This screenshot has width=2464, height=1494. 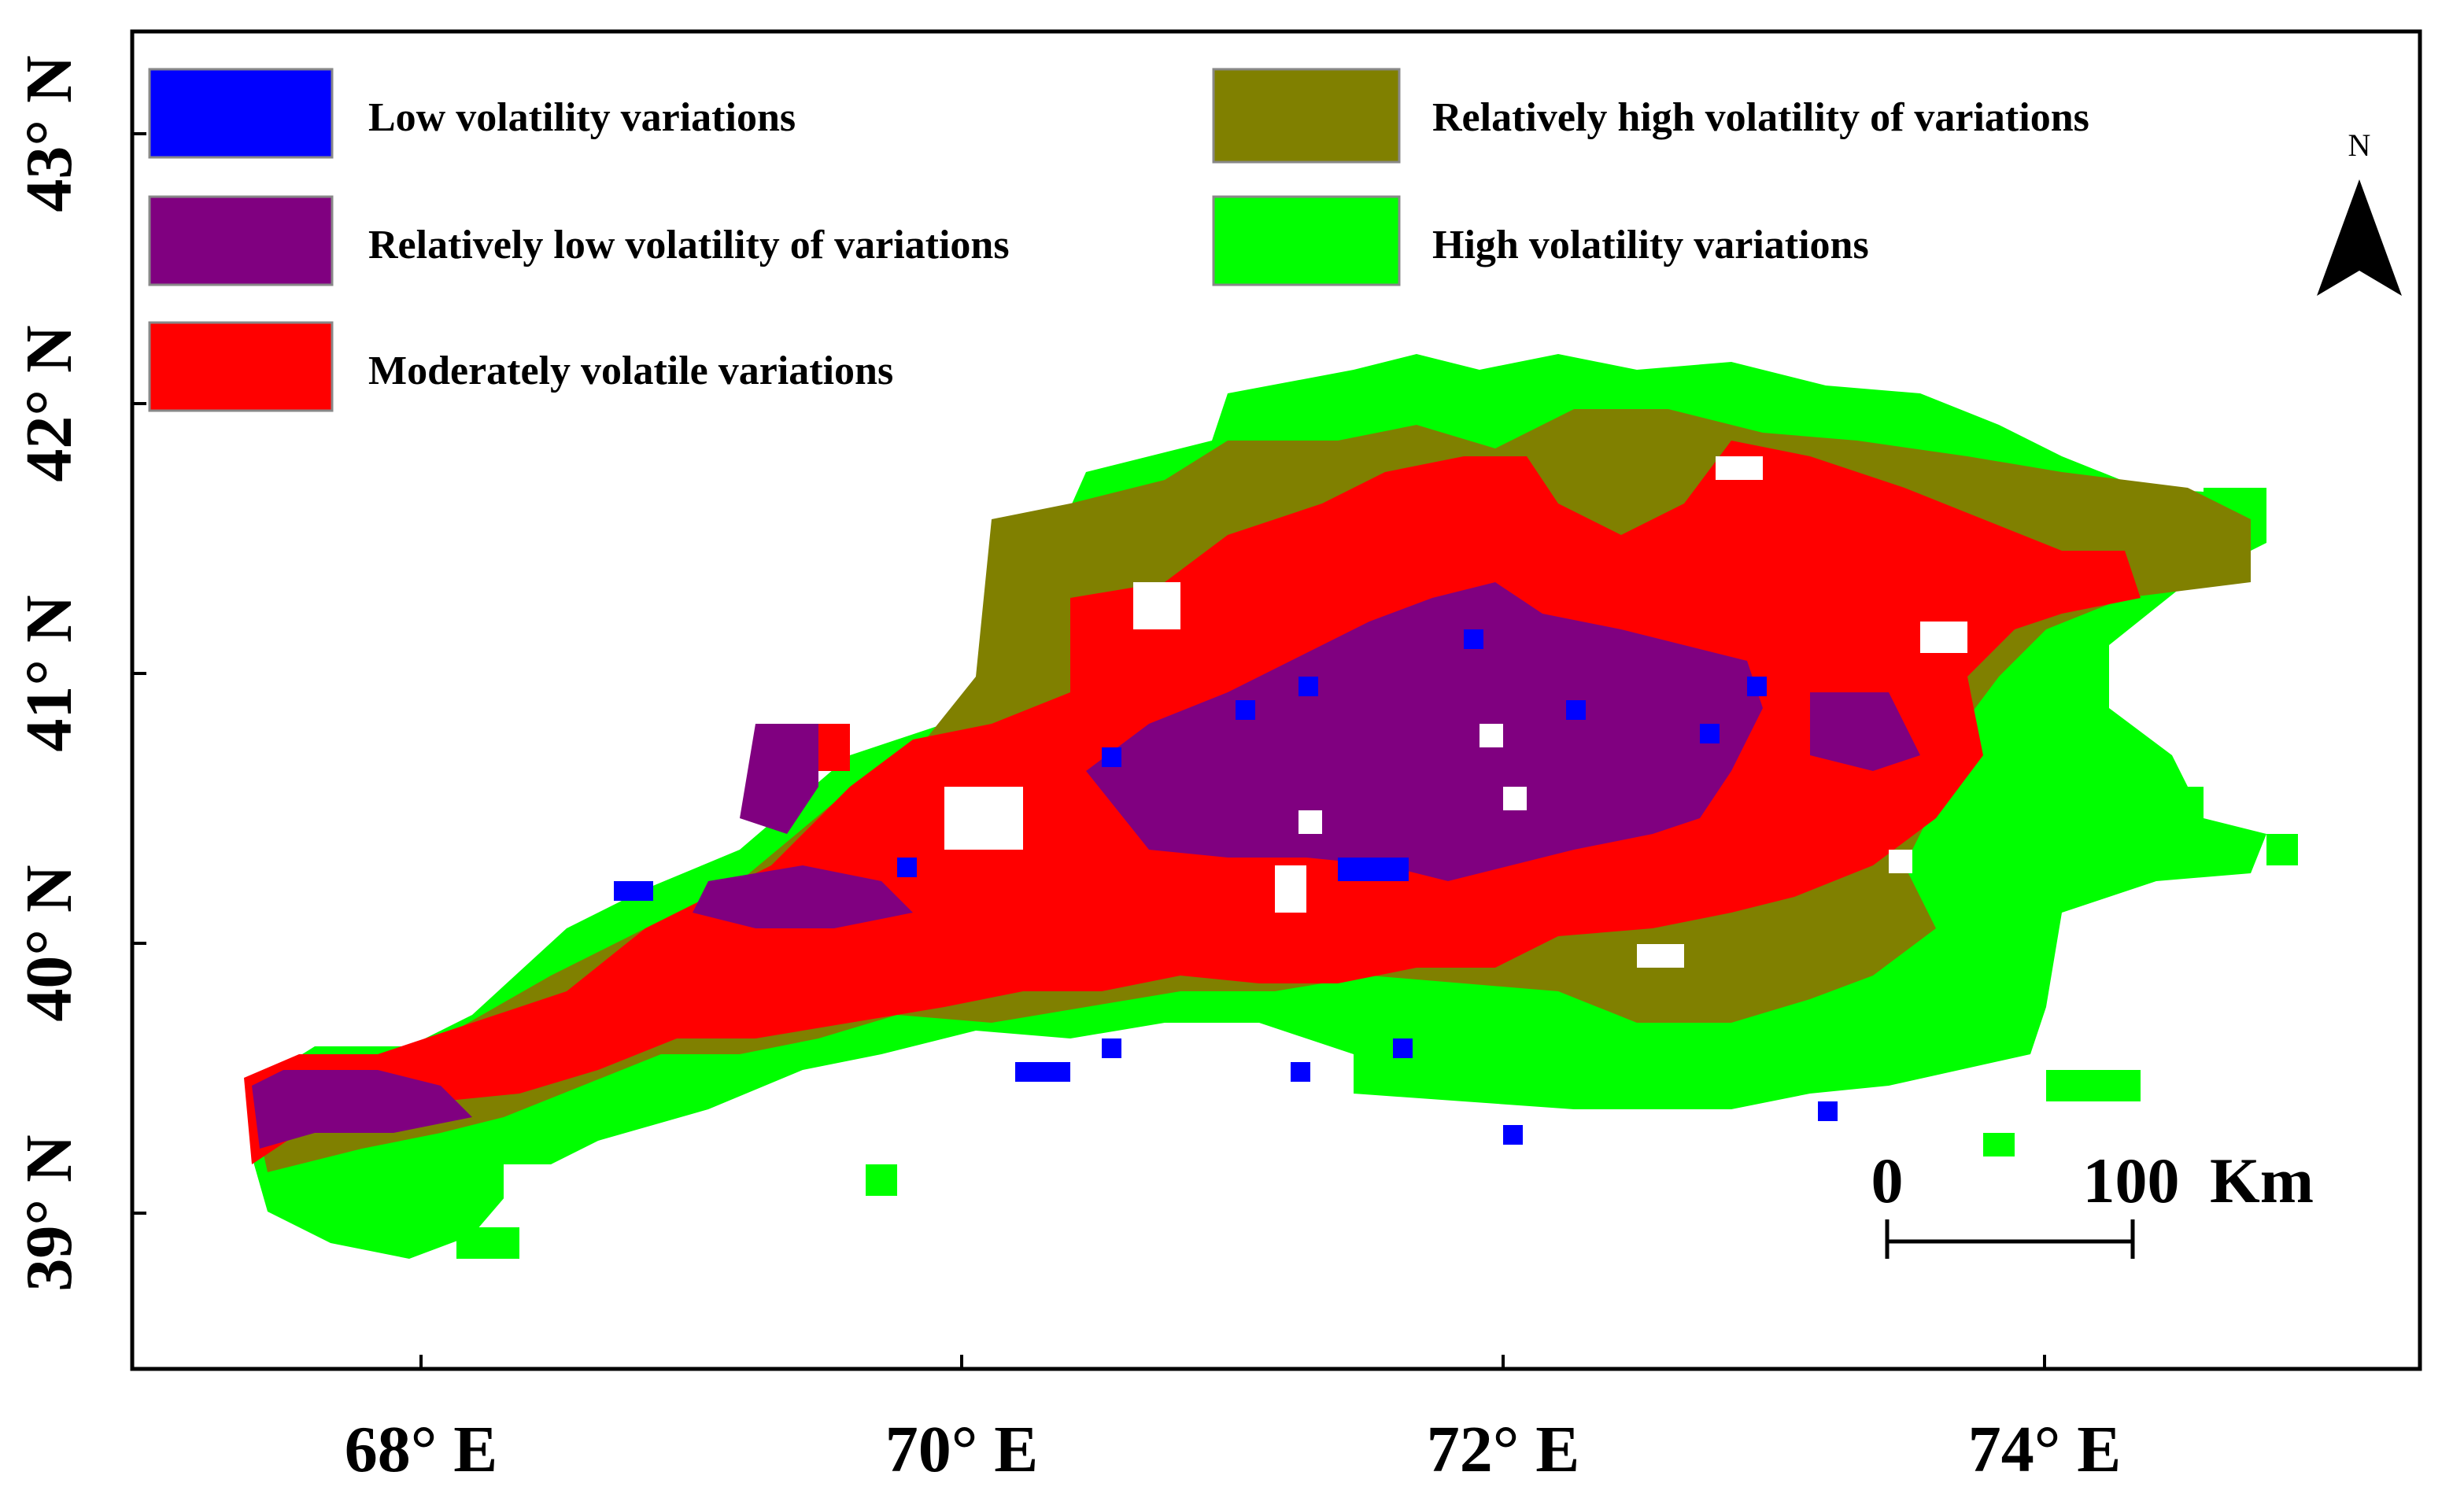 What do you see at coordinates (631, 371) in the screenshot?
I see `legend-label-moderate: Moderately volatile variations` at bounding box center [631, 371].